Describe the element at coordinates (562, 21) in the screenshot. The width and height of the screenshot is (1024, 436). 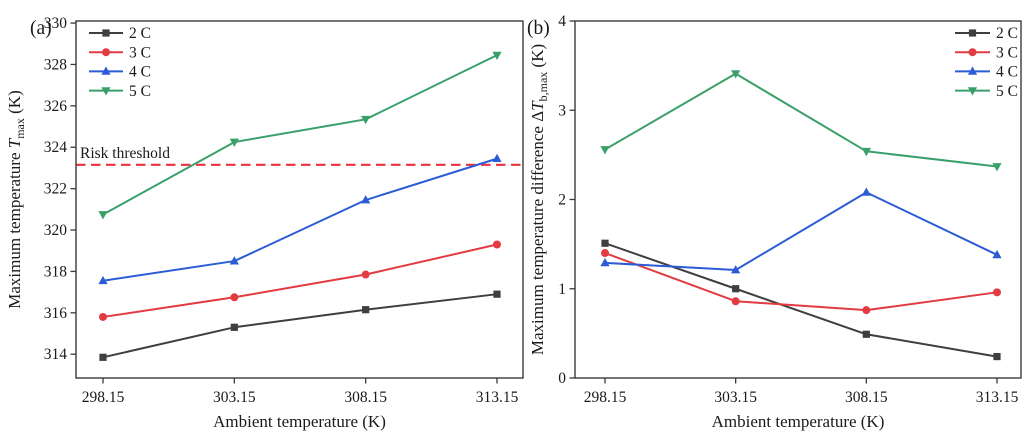
I see `y-tick-label: 4` at that location.